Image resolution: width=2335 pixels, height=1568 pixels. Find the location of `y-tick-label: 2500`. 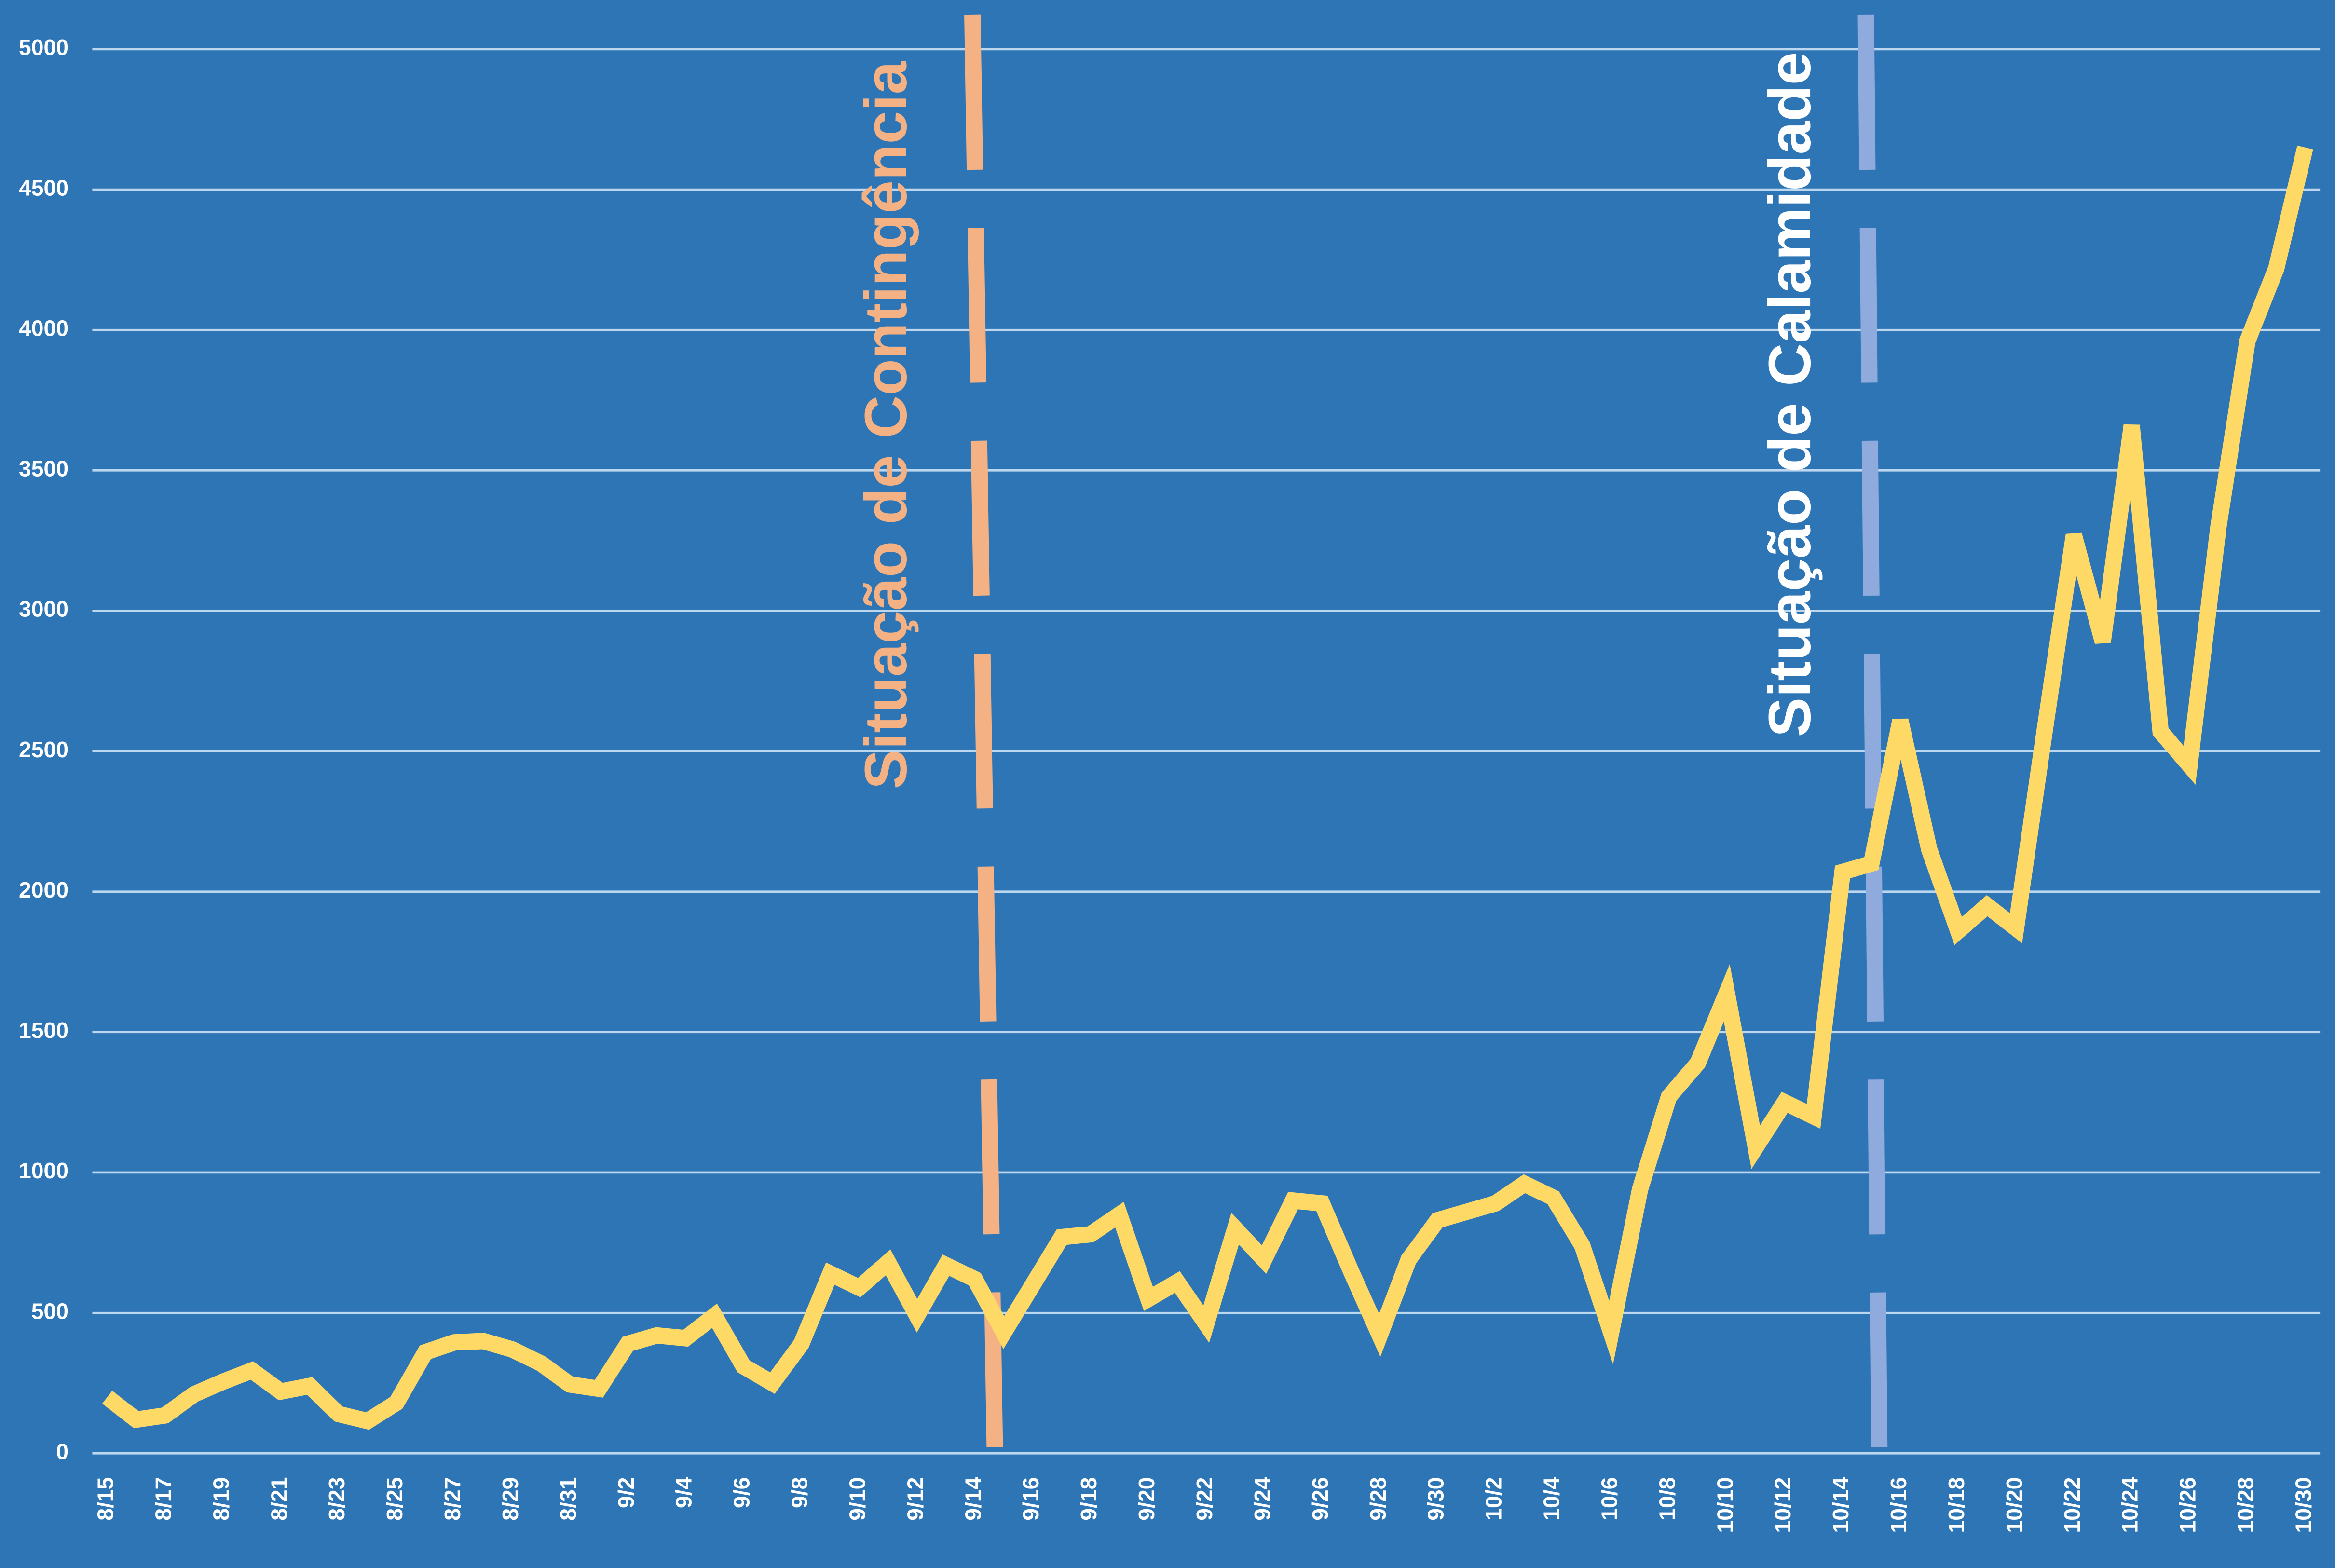

y-tick-label: 2500 is located at coordinates (43, 750).